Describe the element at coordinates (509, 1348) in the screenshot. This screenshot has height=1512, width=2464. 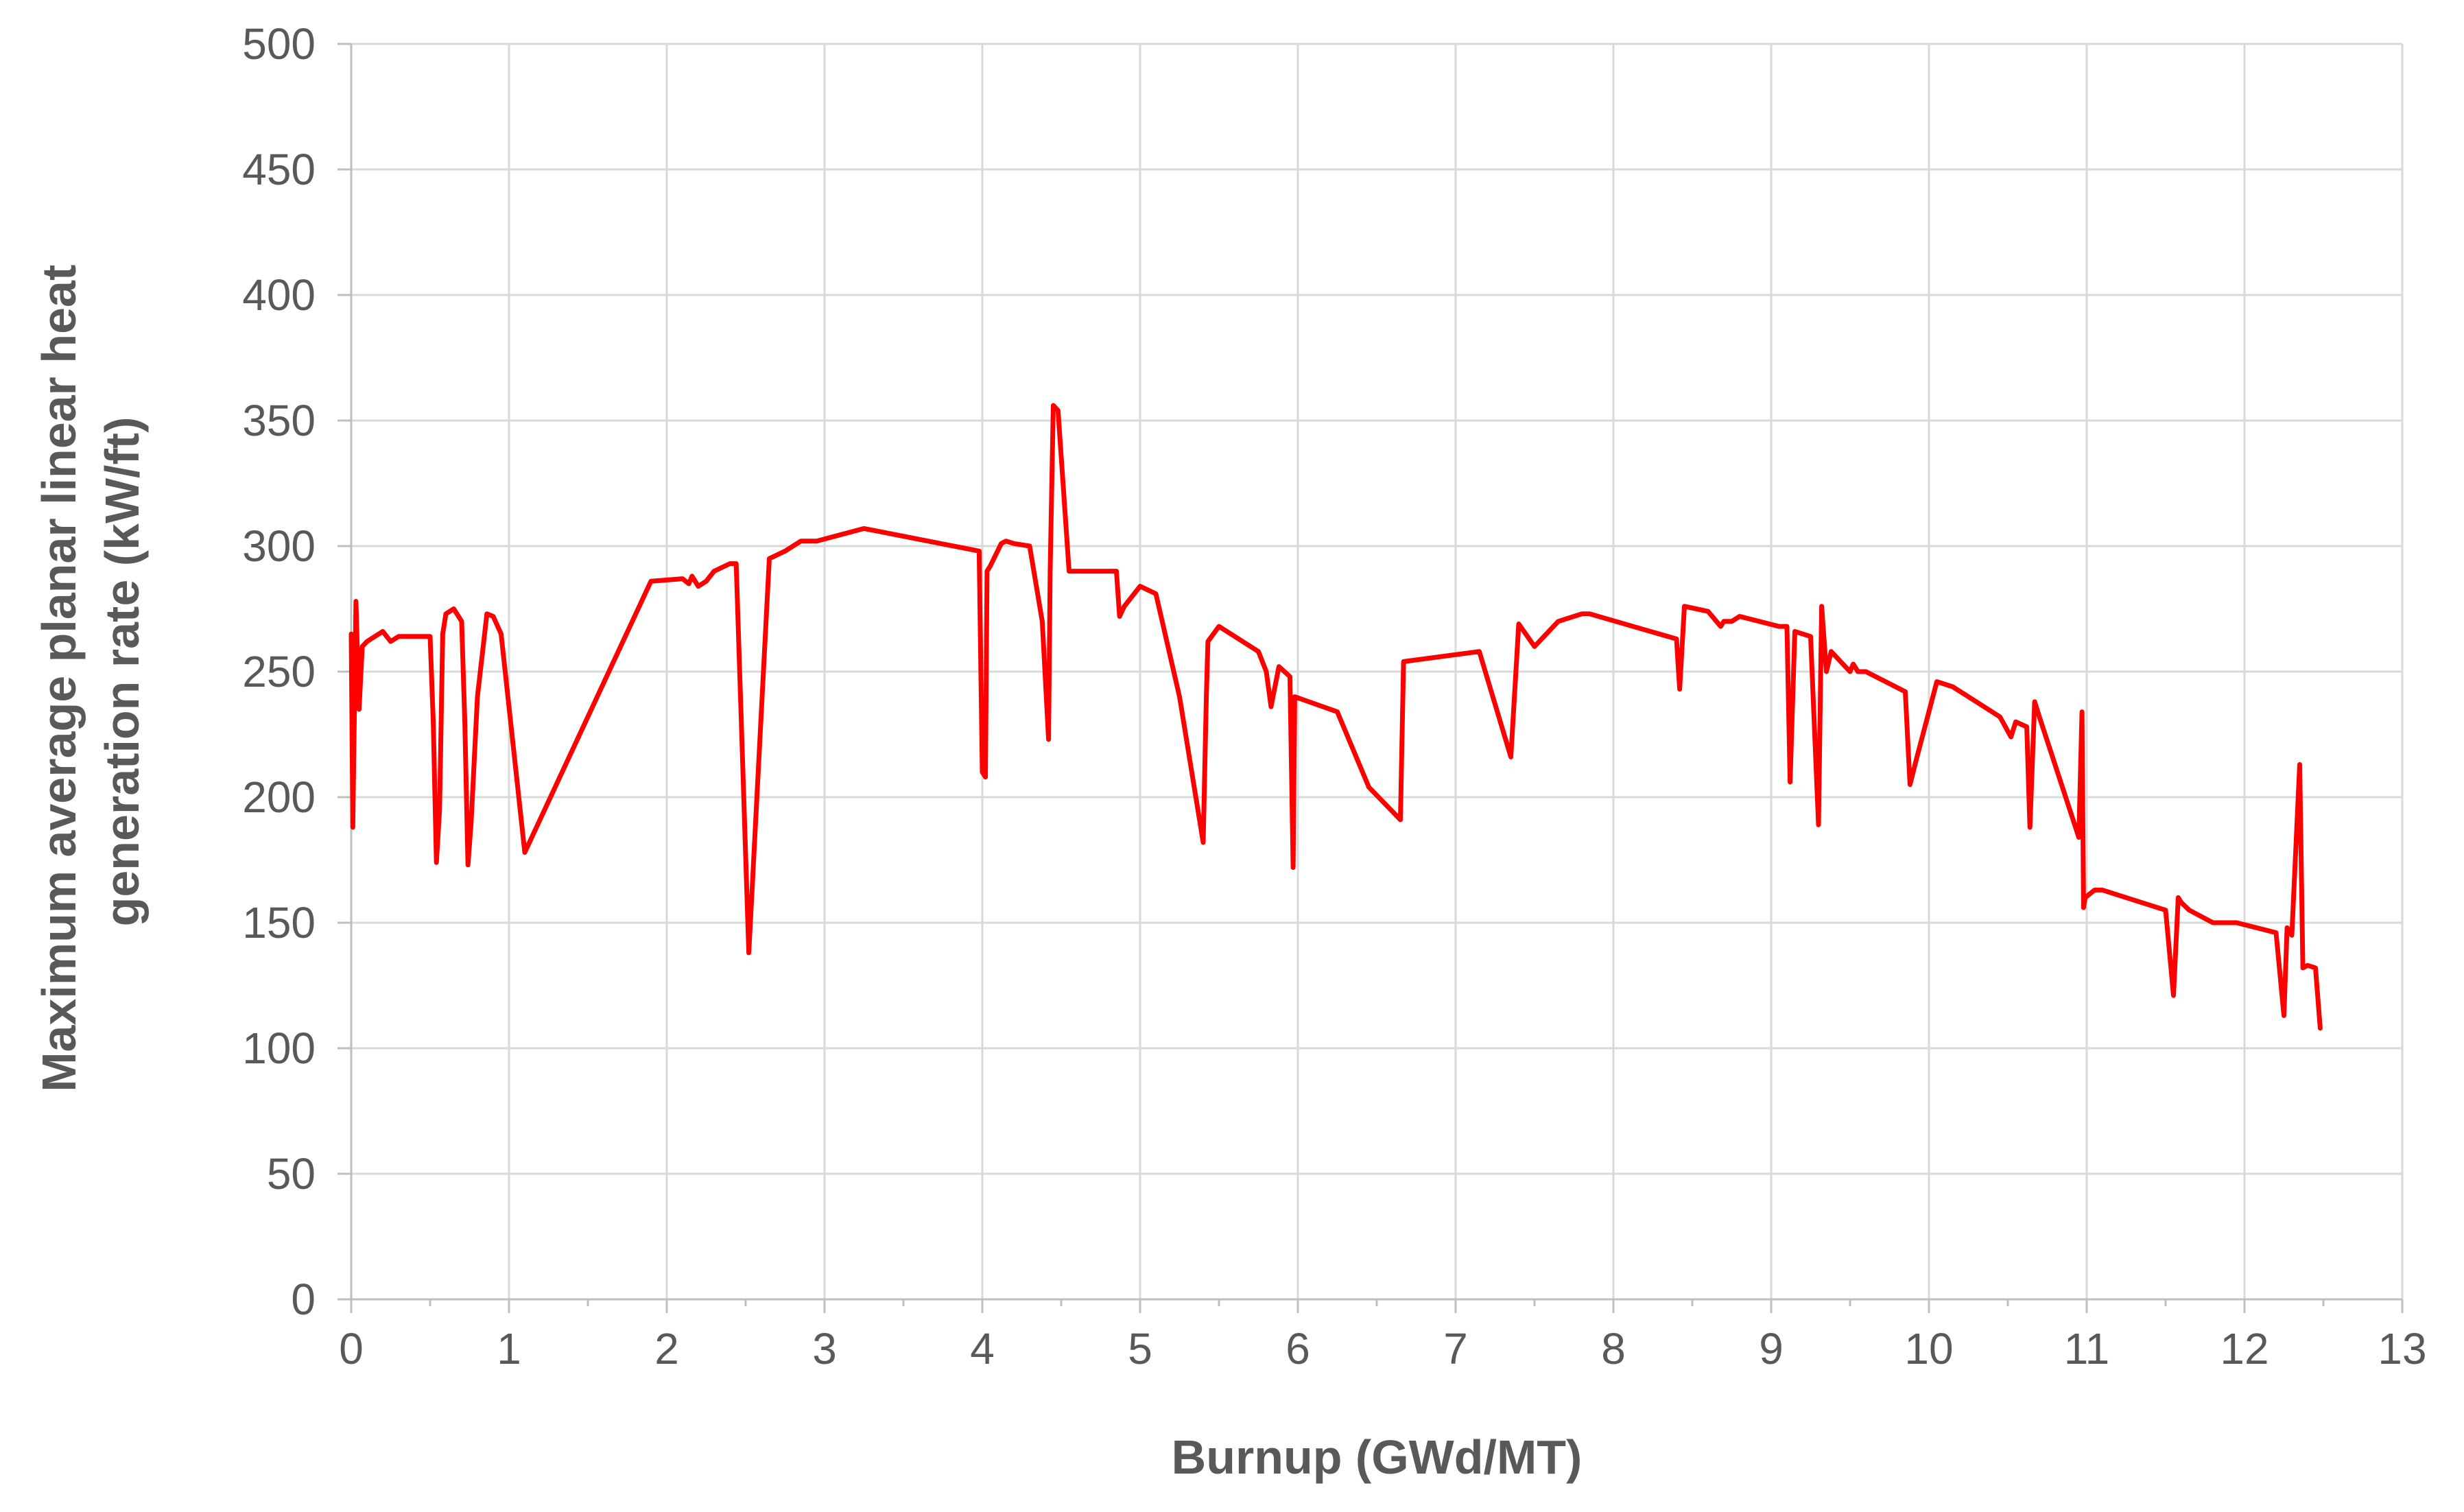
I see `x-tick-label: 1` at that location.